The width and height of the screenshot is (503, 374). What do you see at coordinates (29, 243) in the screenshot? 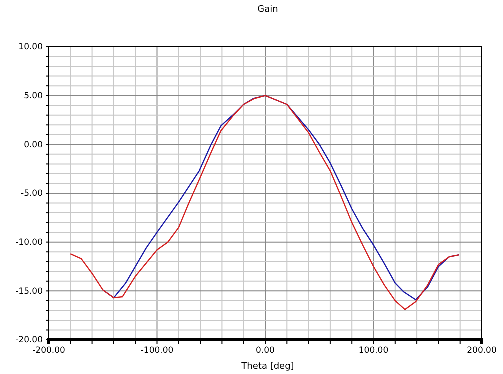
I see `y-tick-label: -10.00` at bounding box center [29, 243].